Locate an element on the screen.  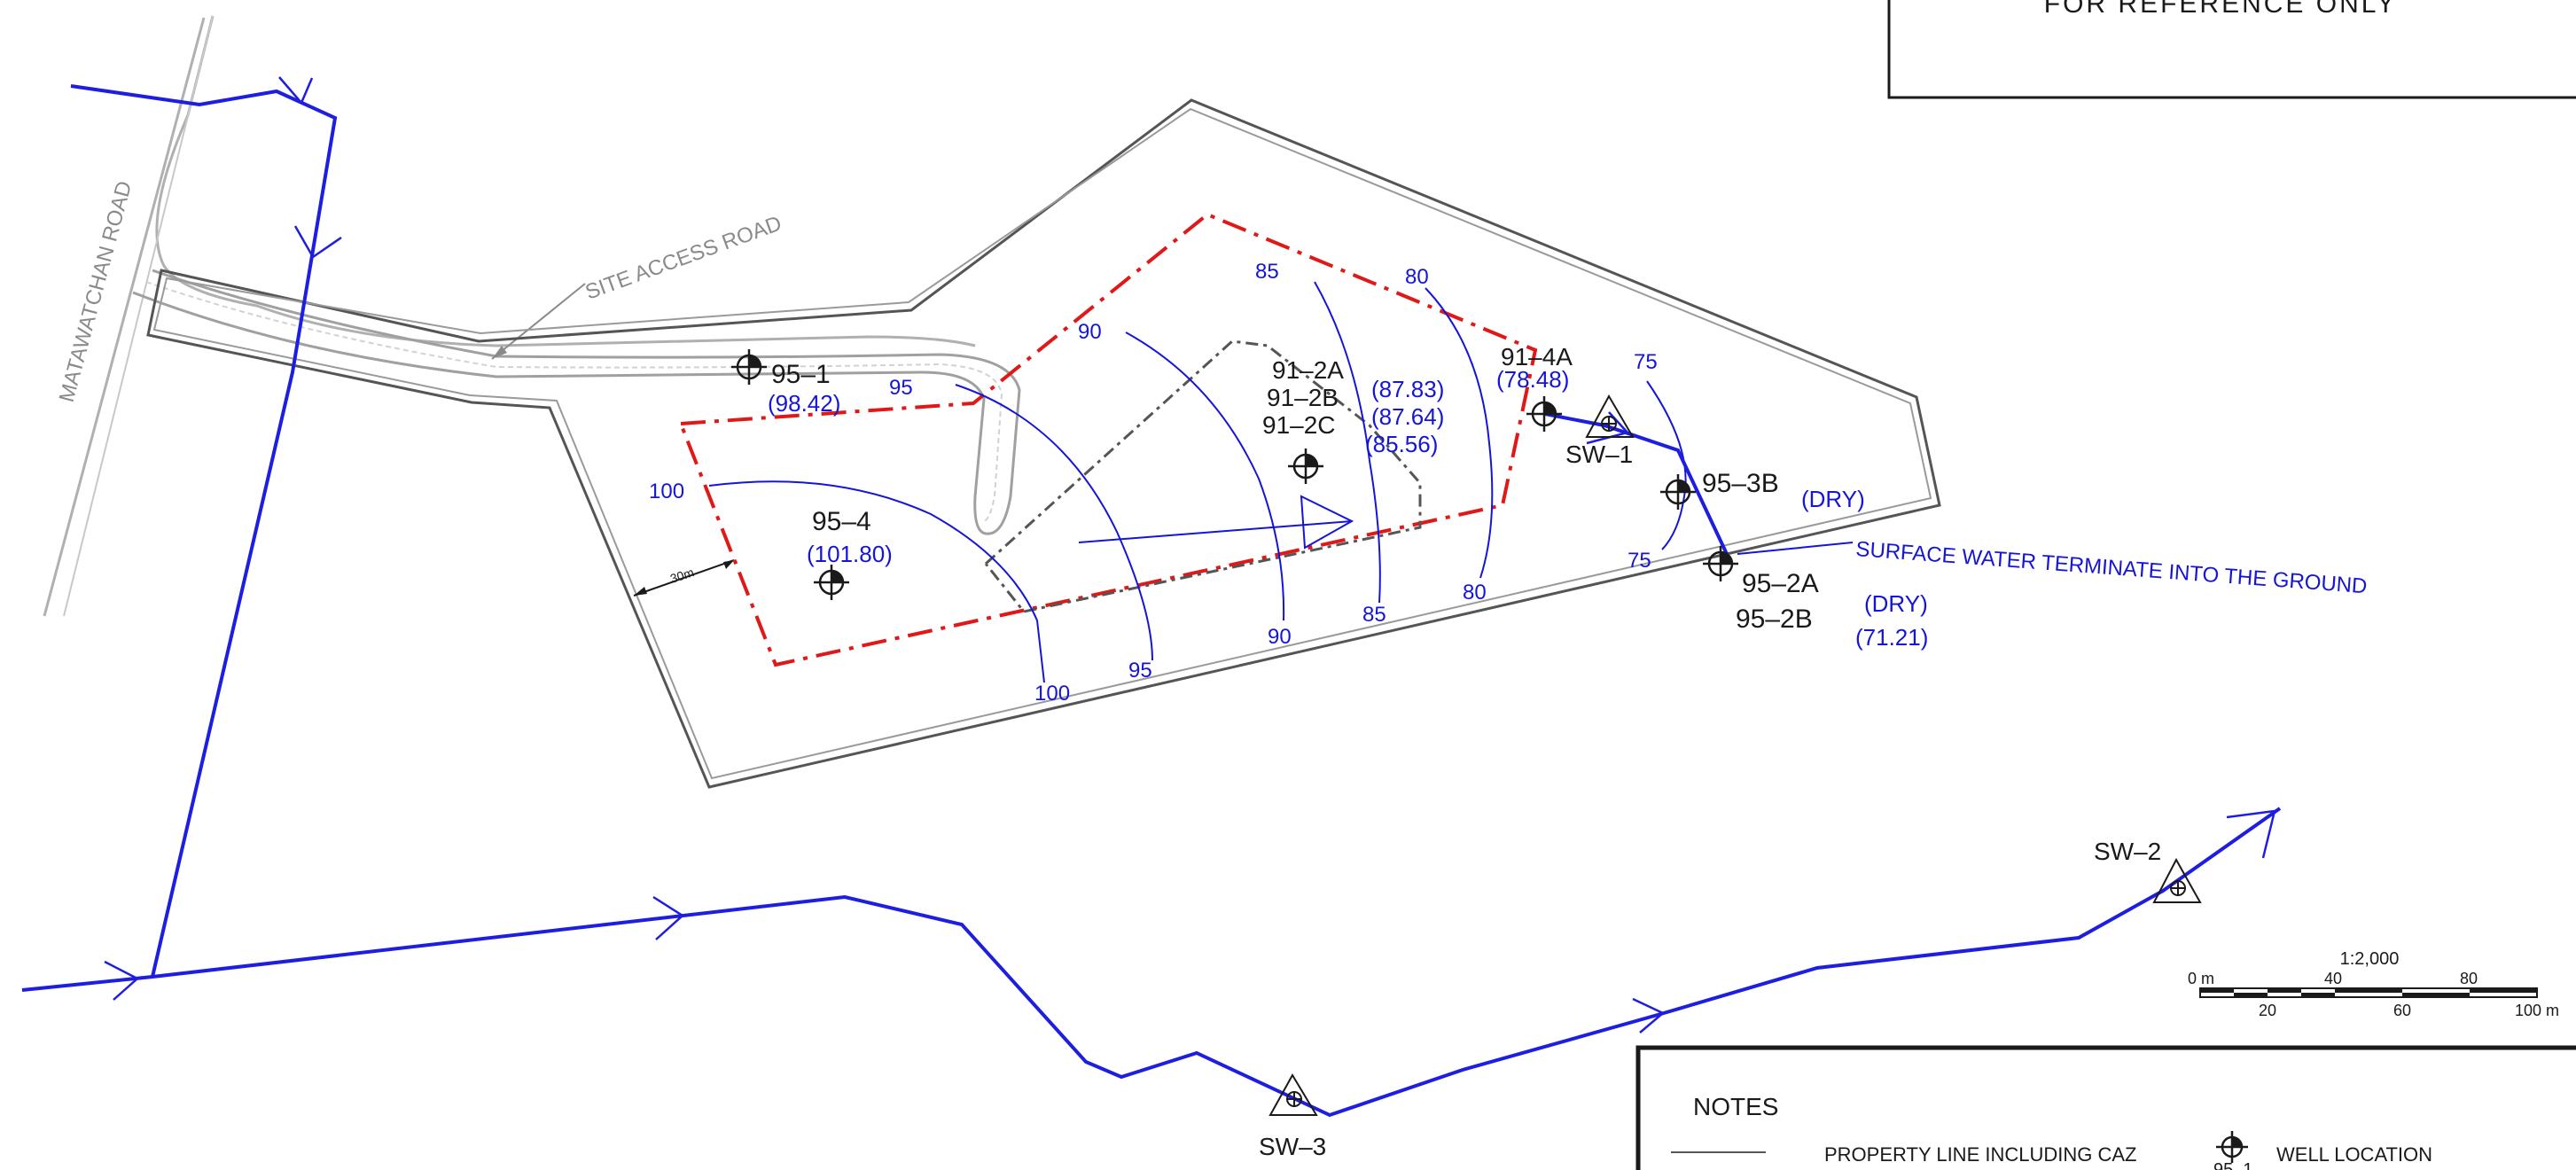
well-95-2A-level: (DRY) is located at coordinates (1896, 603).